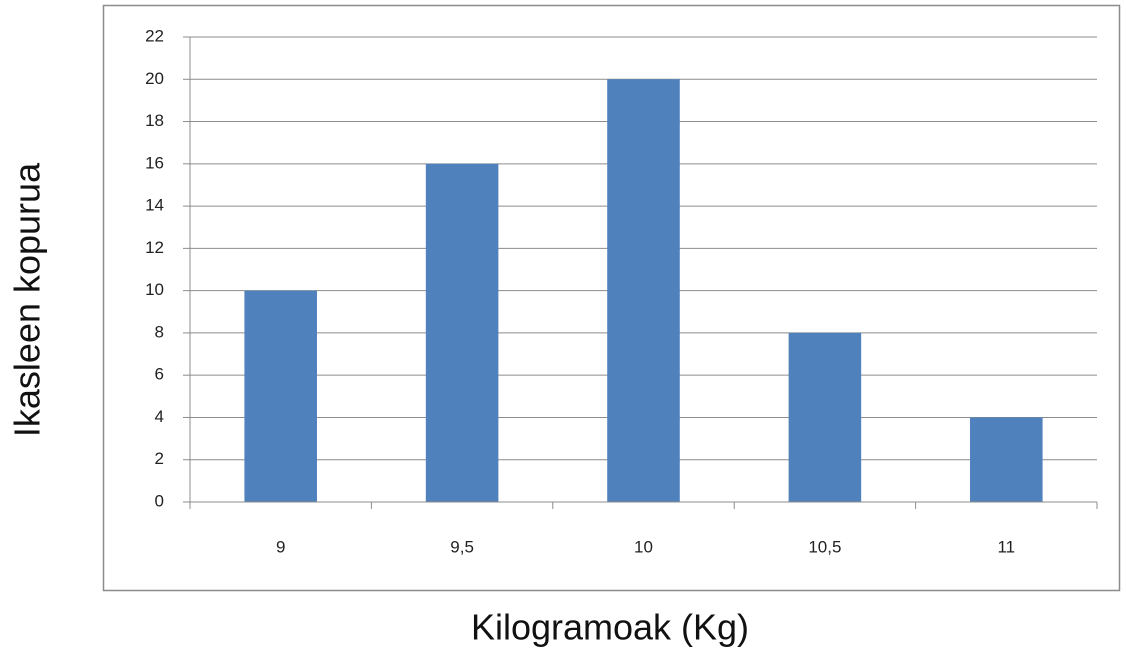 This screenshot has width=1126, height=651. What do you see at coordinates (159, 374) in the screenshot?
I see `y-tick-label: 6` at bounding box center [159, 374].